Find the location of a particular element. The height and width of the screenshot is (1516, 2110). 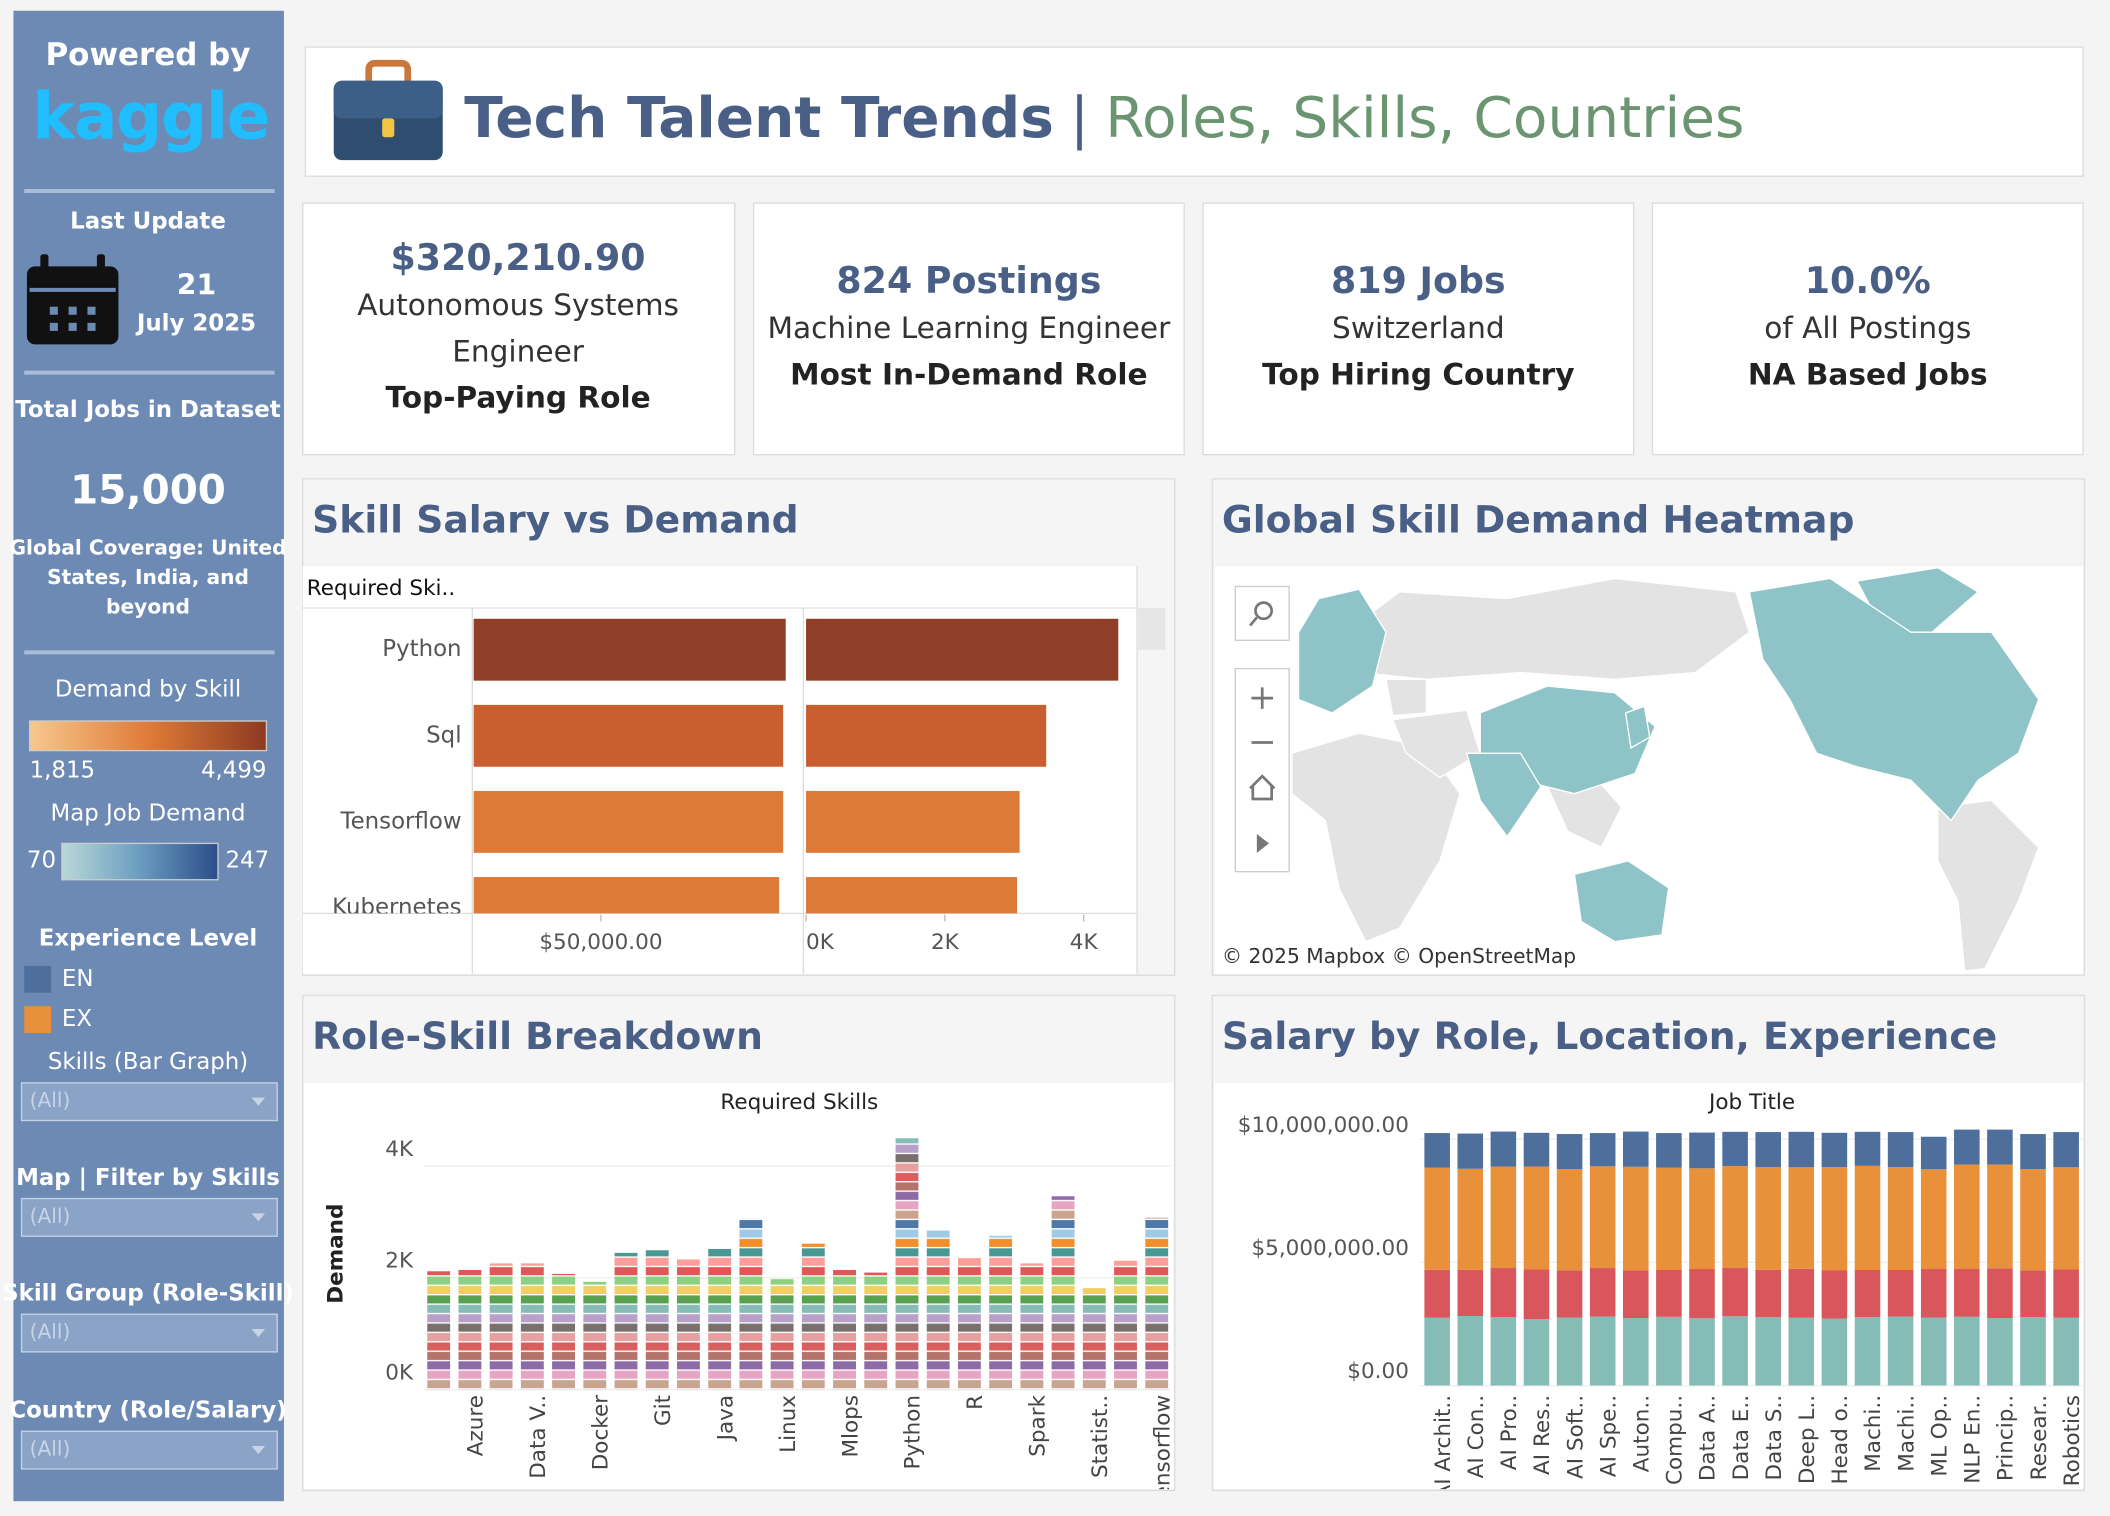

x-tick-label: Data S.. is located at coordinates (1774, 1438).